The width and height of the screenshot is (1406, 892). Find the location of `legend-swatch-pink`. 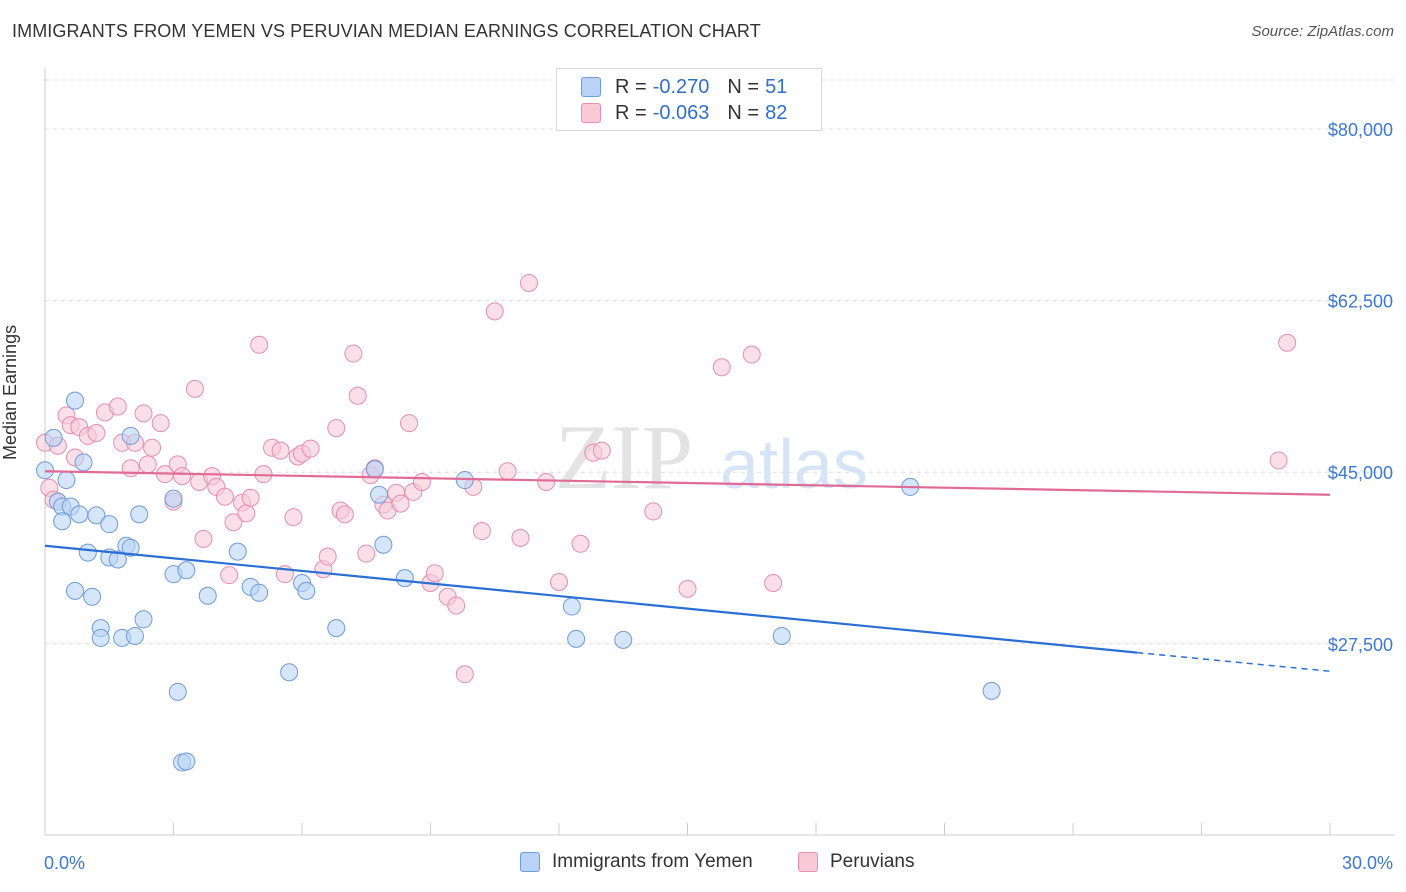

legend-swatch-pink is located at coordinates (591, 113).